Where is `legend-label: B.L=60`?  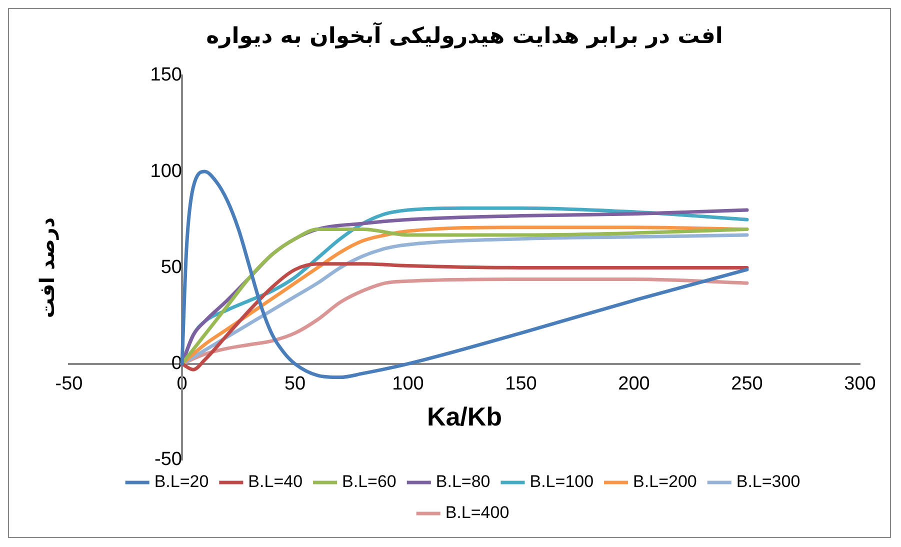 legend-label: B.L=60 is located at coordinates (369, 482).